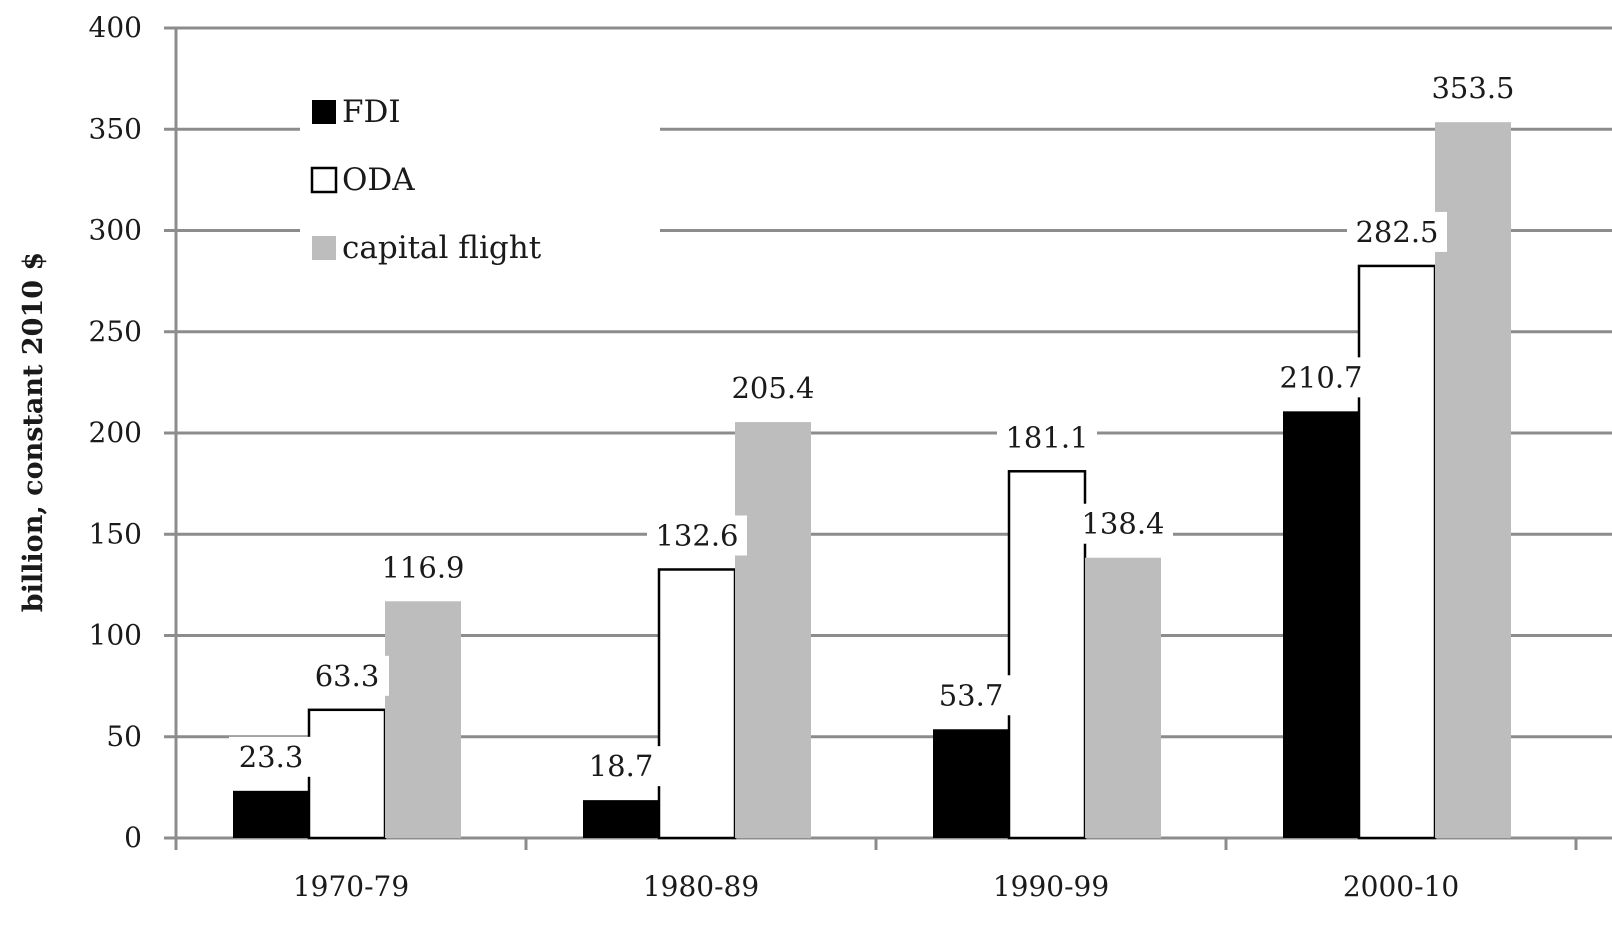 The width and height of the screenshot is (1612, 925). I want to click on y-tick-label: 350, so click(115, 128).